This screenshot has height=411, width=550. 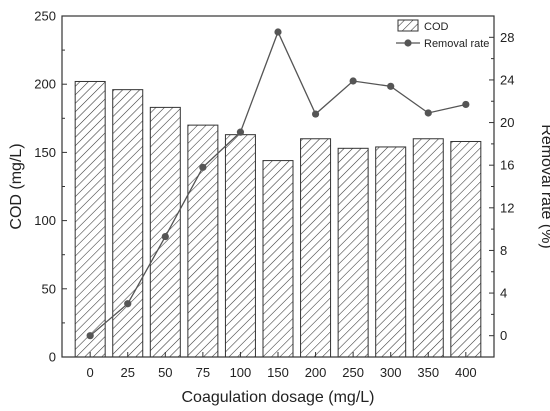 I want to click on x-tick-label: 100, so click(x=241, y=372).